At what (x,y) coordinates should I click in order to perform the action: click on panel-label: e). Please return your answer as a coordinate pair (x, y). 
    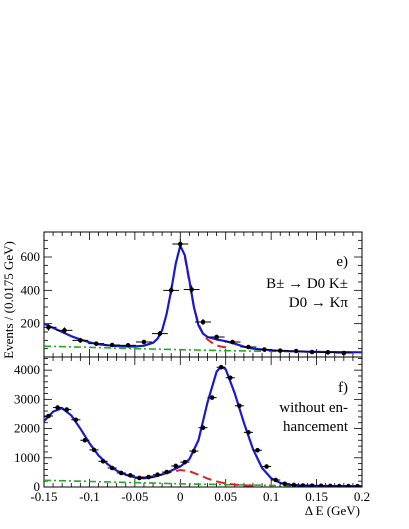
    Looking at the image, I should click on (342, 262).